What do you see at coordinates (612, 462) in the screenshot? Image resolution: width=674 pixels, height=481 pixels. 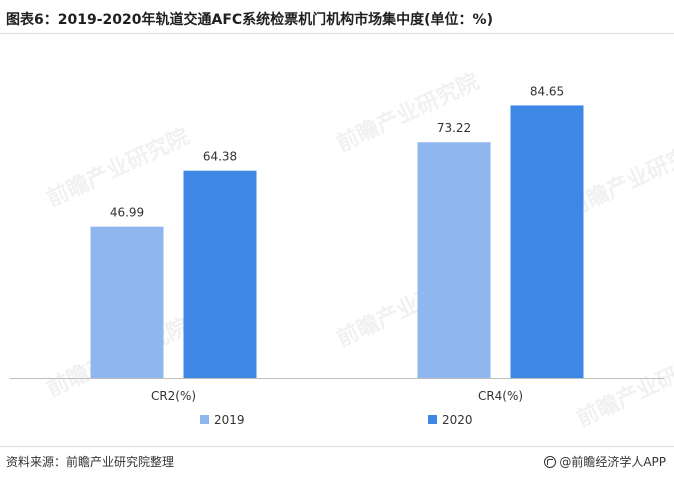 I see `brand-label: @前瞻经济学人APP` at bounding box center [612, 462].